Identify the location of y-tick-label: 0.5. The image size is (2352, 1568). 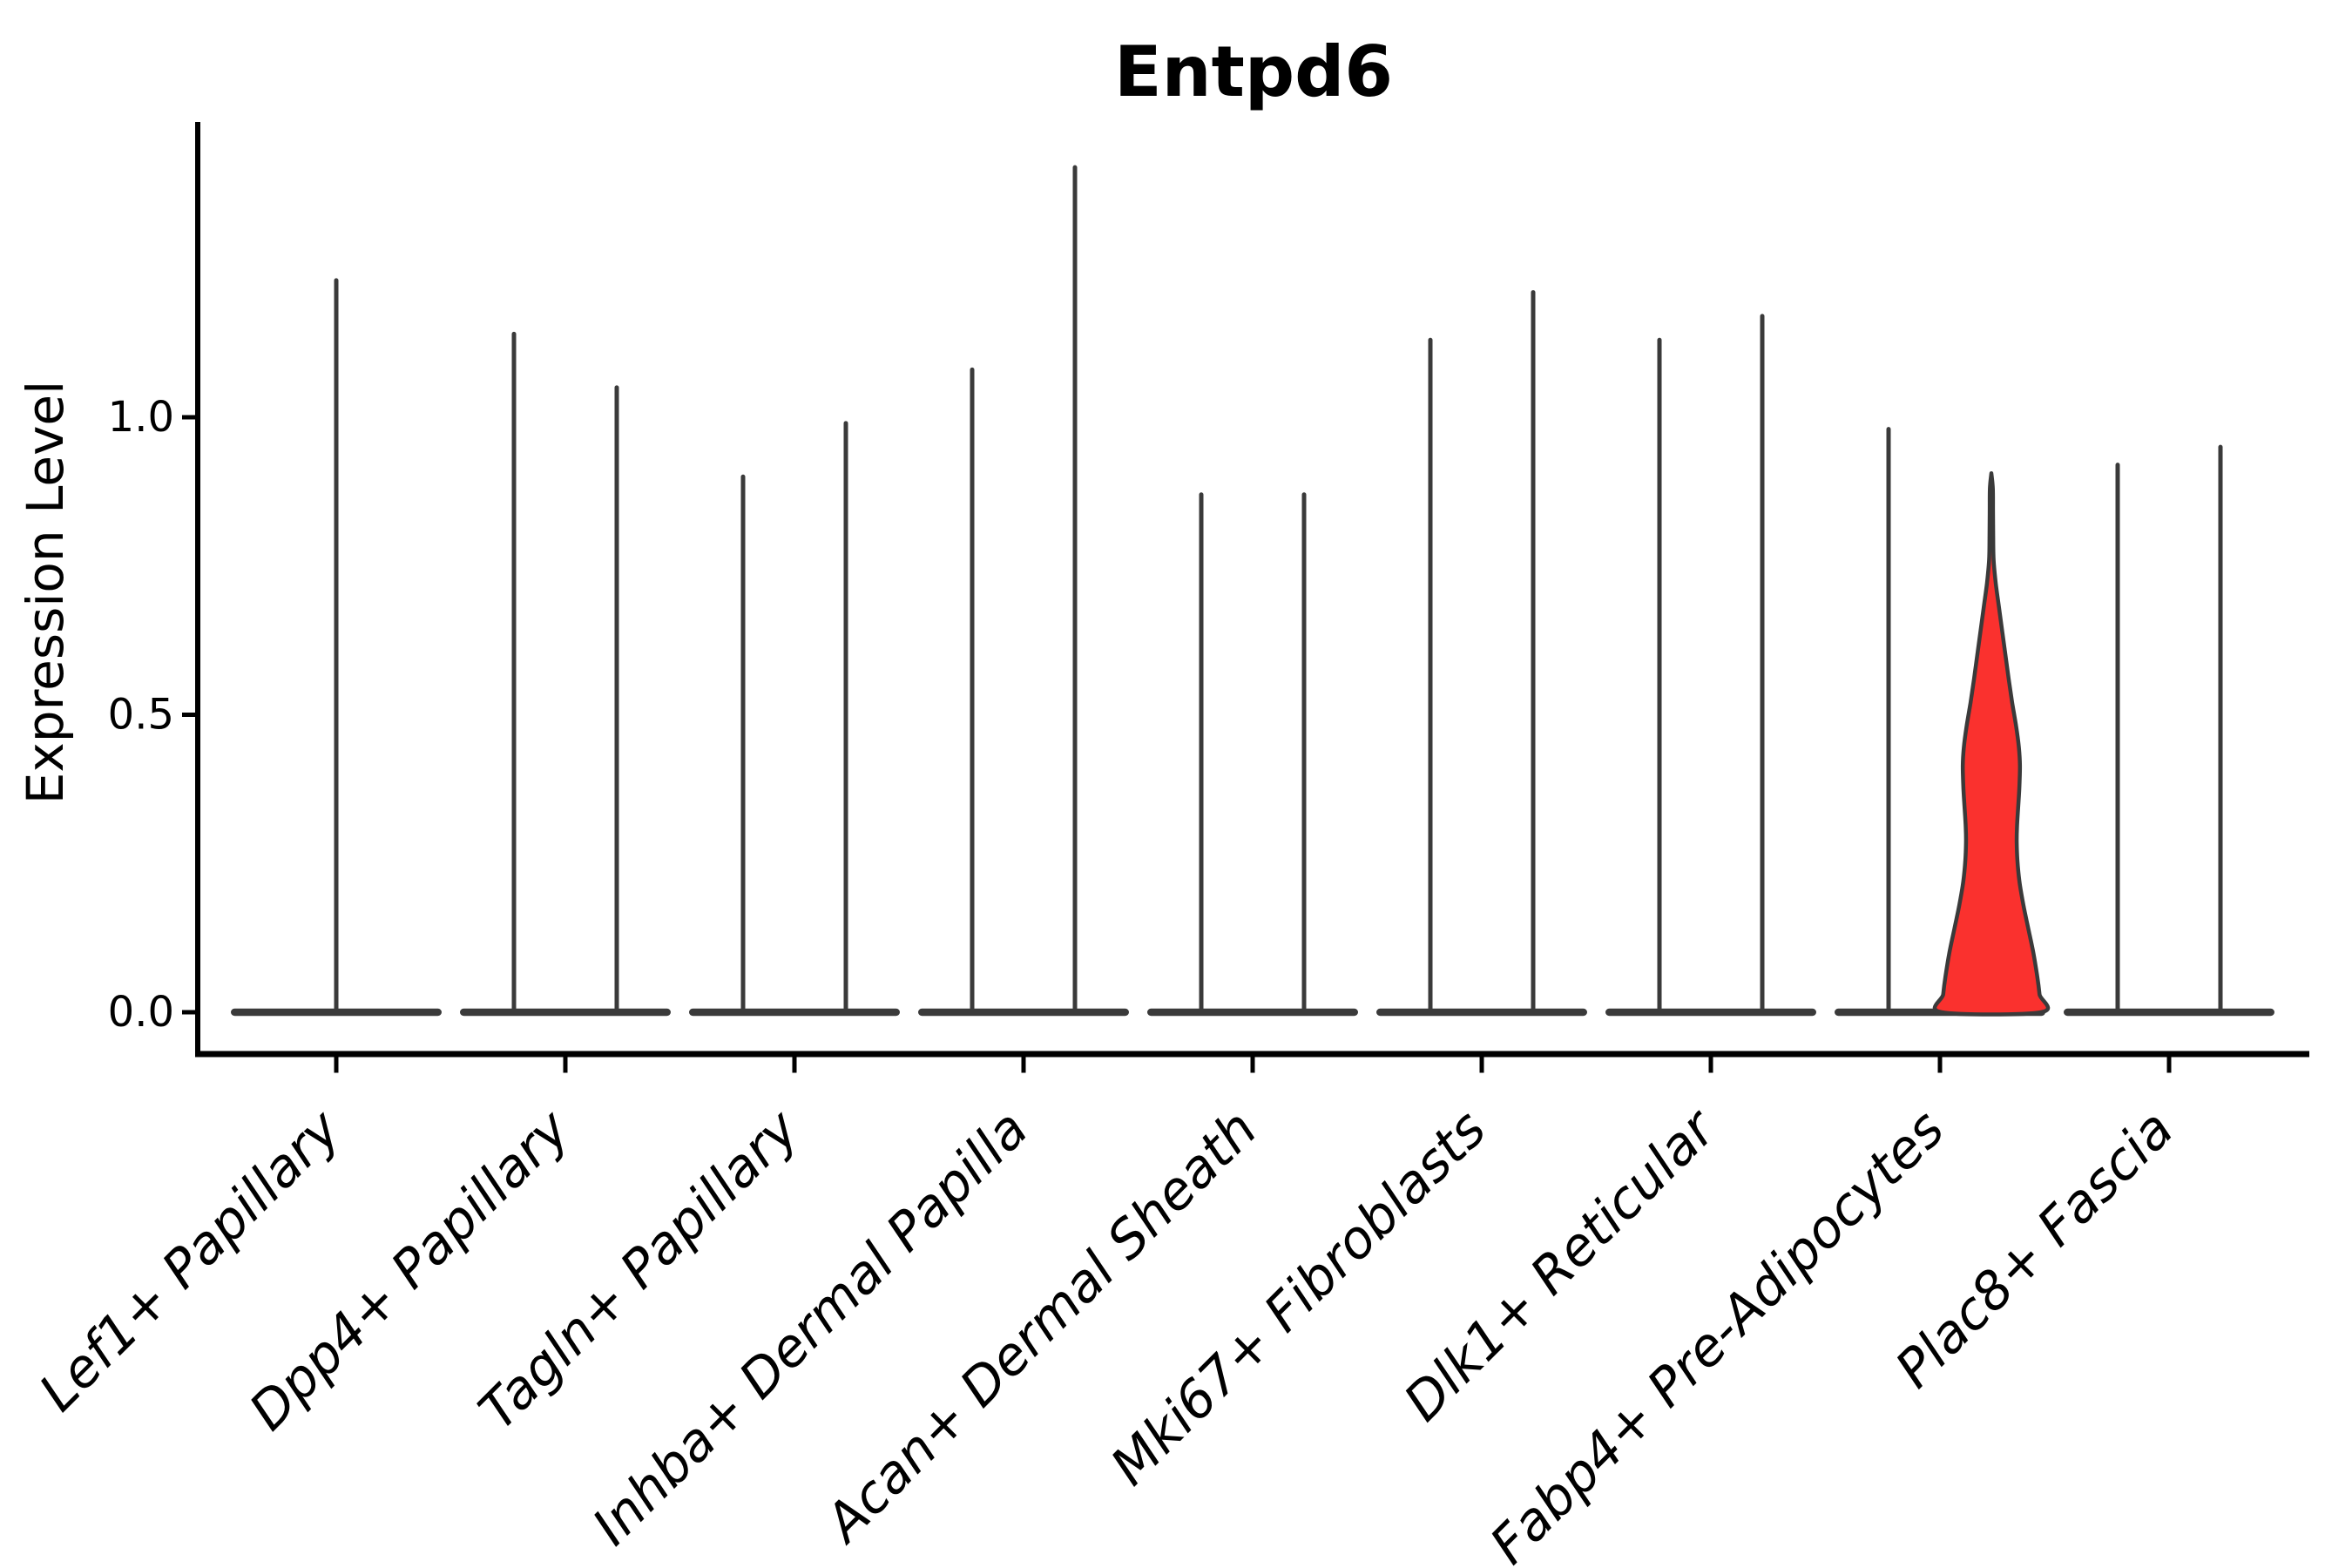
(141, 716).